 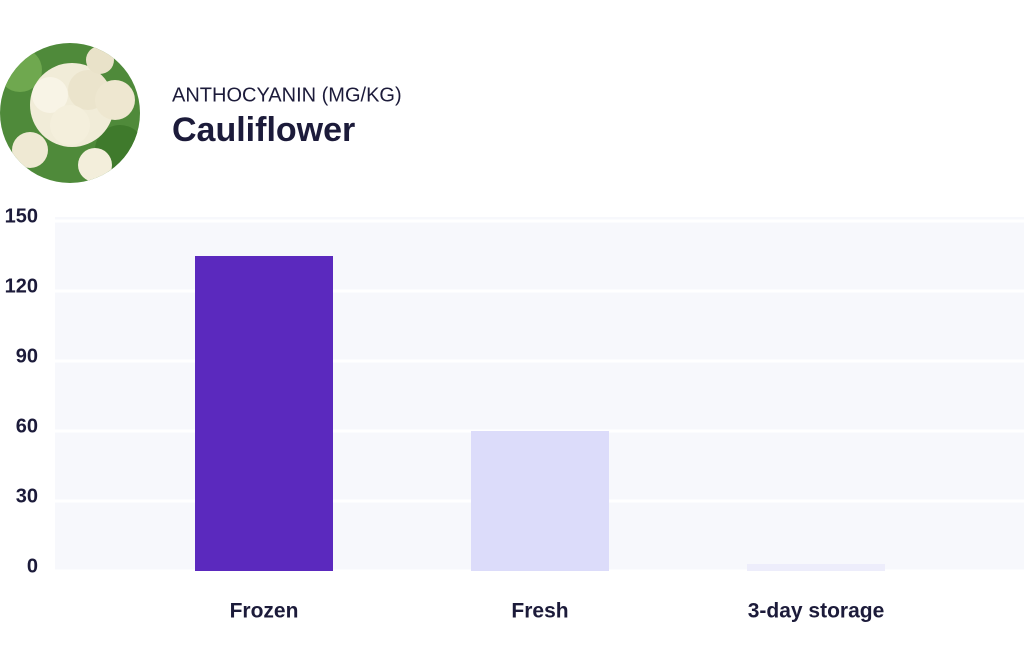 I want to click on cauliflower-image, so click(x=70, y=113).